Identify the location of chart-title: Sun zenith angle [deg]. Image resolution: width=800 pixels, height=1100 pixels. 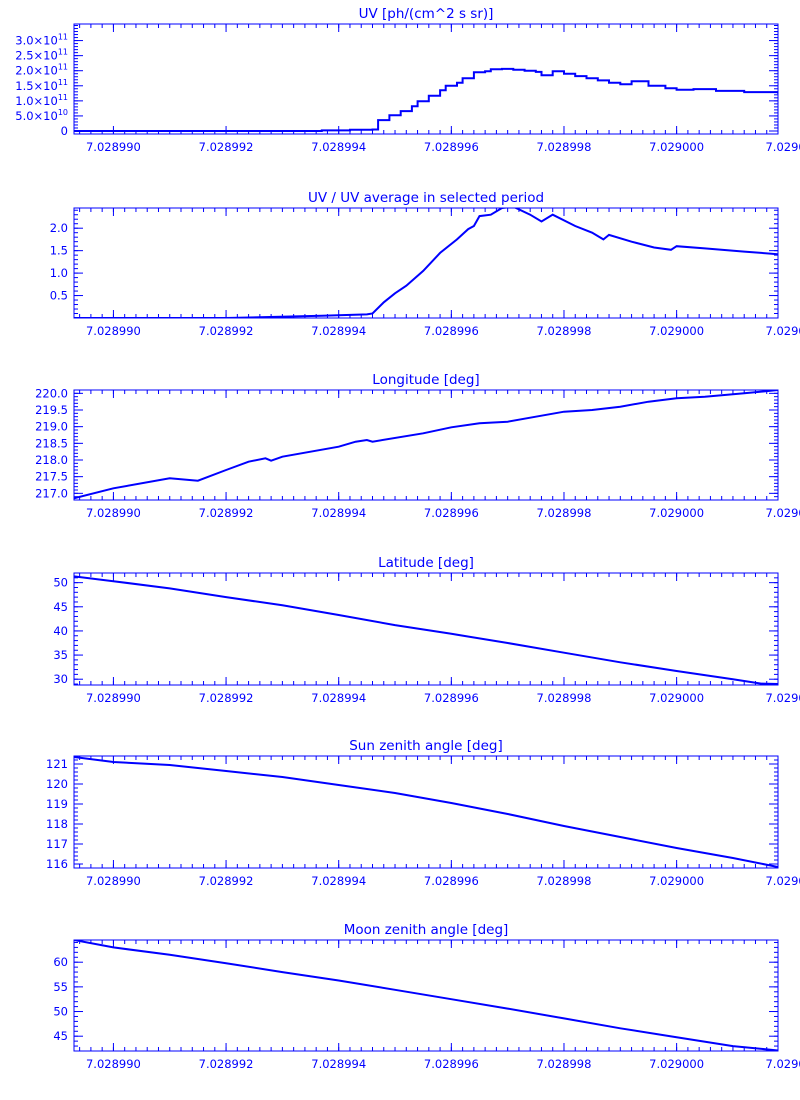
(426, 746).